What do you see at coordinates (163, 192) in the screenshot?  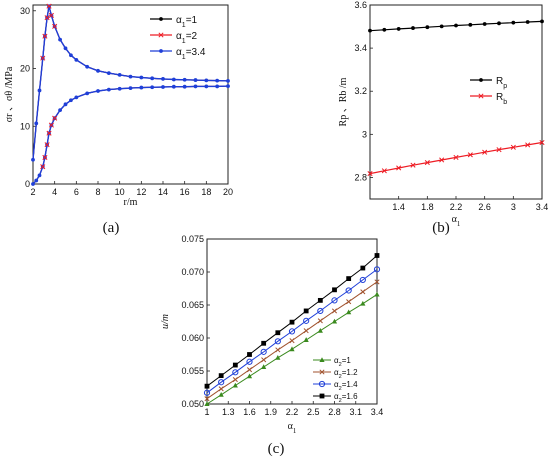 I see `x-tick-label: 14` at bounding box center [163, 192].